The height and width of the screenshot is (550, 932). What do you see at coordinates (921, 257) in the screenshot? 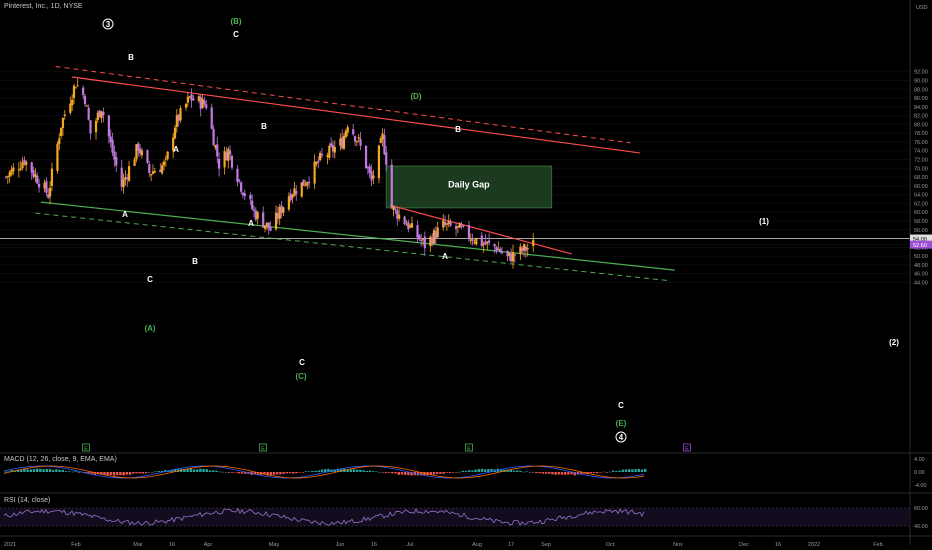
I see `price-tick-label: 50.00` at bounding box center [921, 257].